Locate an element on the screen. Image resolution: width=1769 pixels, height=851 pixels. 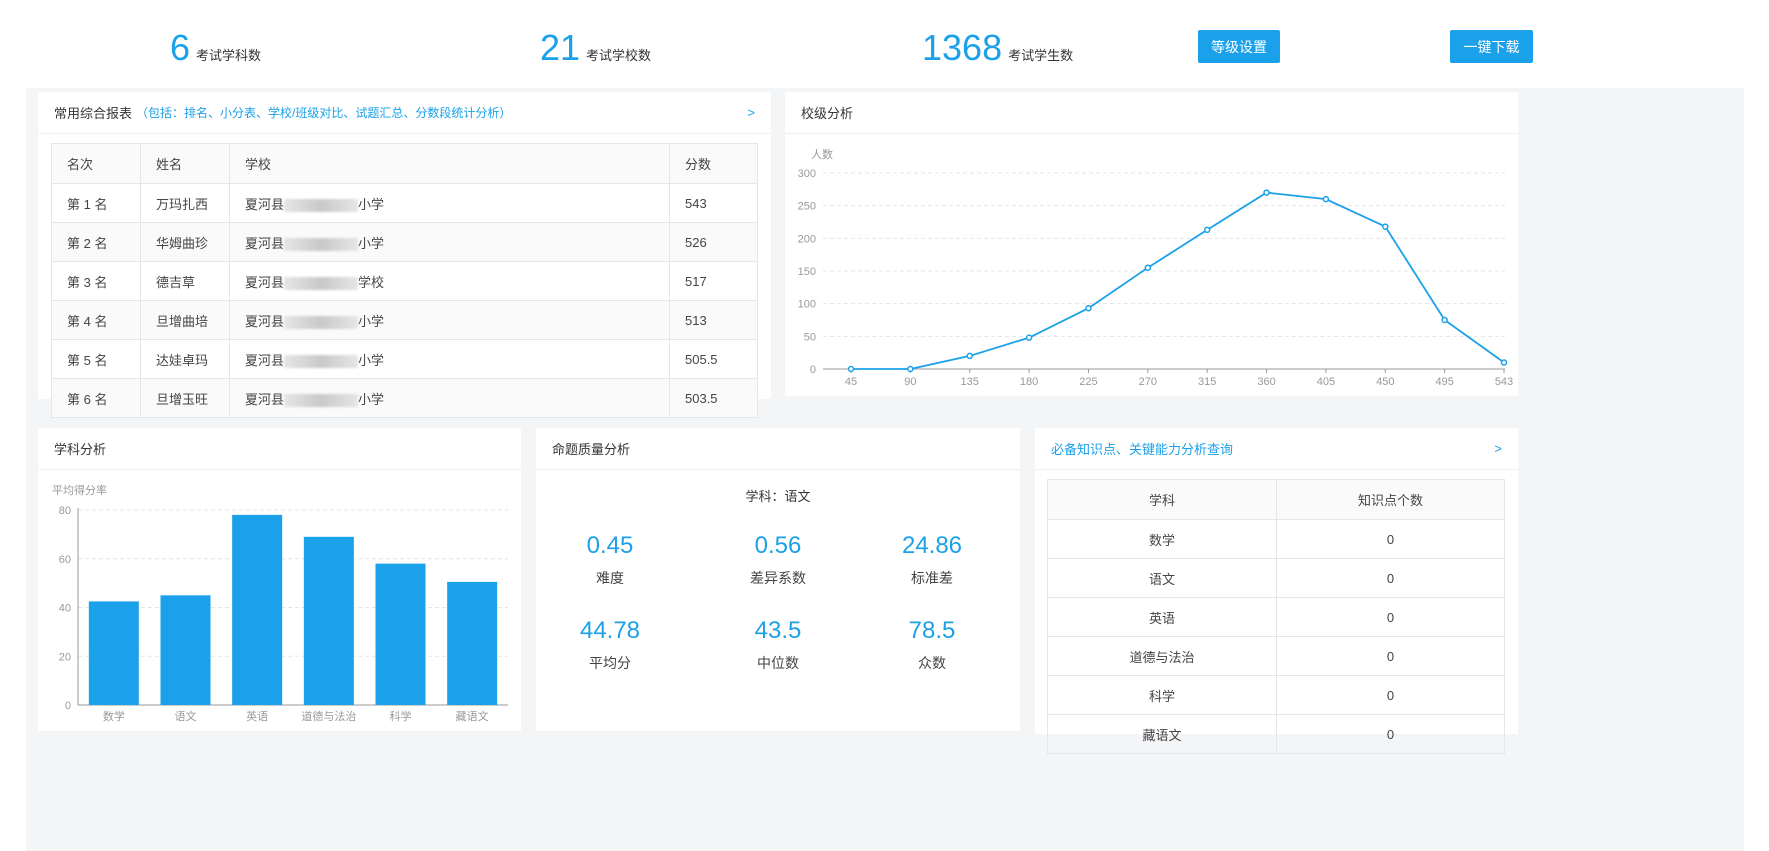
table-row: 道德与法治 0 is located at coordinates (1276, 656).